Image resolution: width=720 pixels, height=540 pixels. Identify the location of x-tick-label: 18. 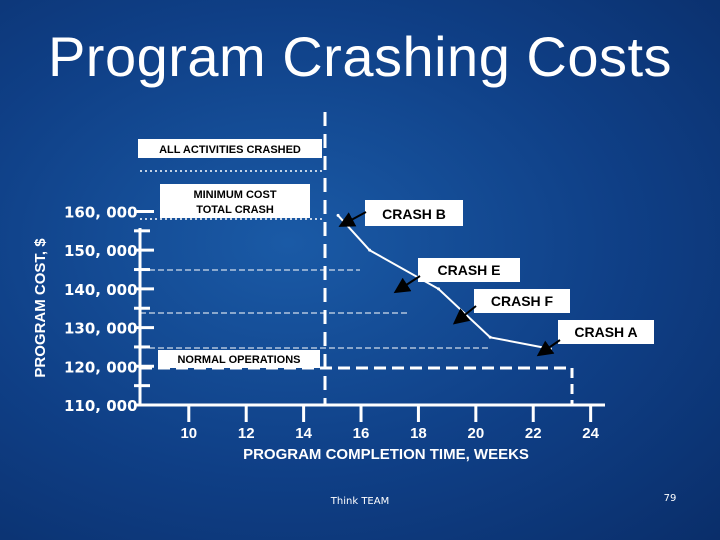
(418, 433).